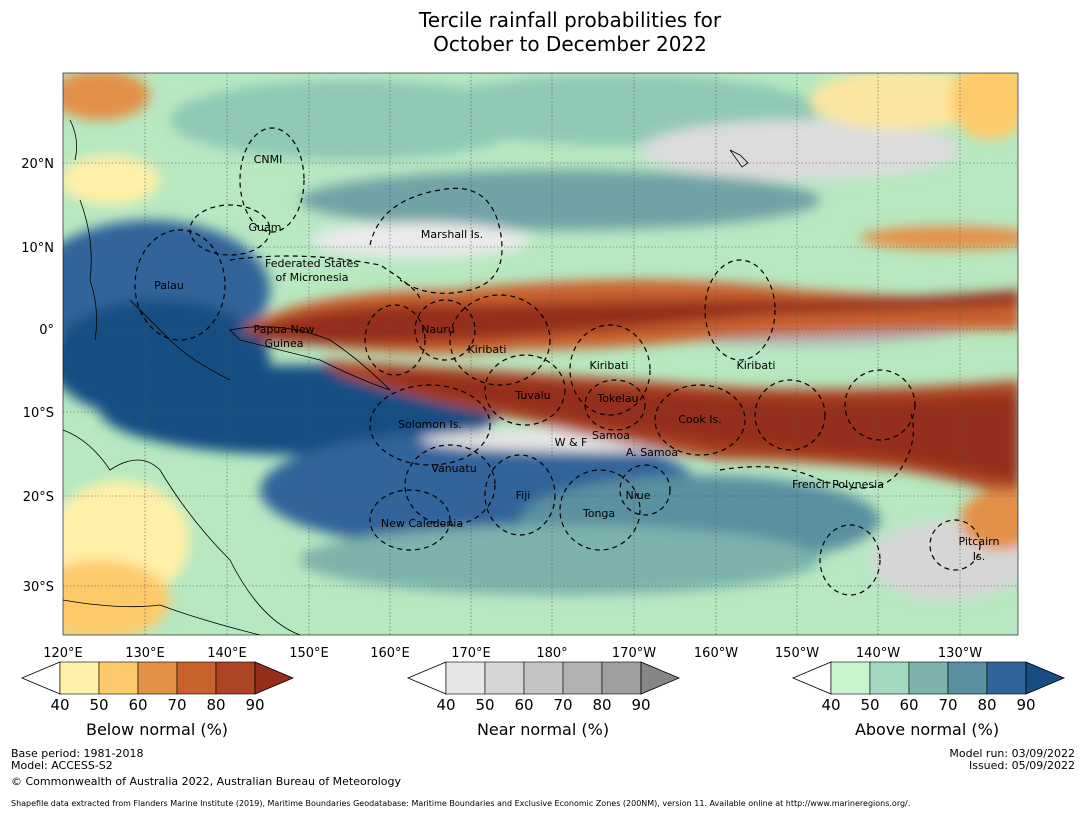 The height and width of the screenshot is (816, 1085). Describe the element at coordinates (312, 277) in the screenshot. I see `label-fsm-2: of Micronesia` at that location.